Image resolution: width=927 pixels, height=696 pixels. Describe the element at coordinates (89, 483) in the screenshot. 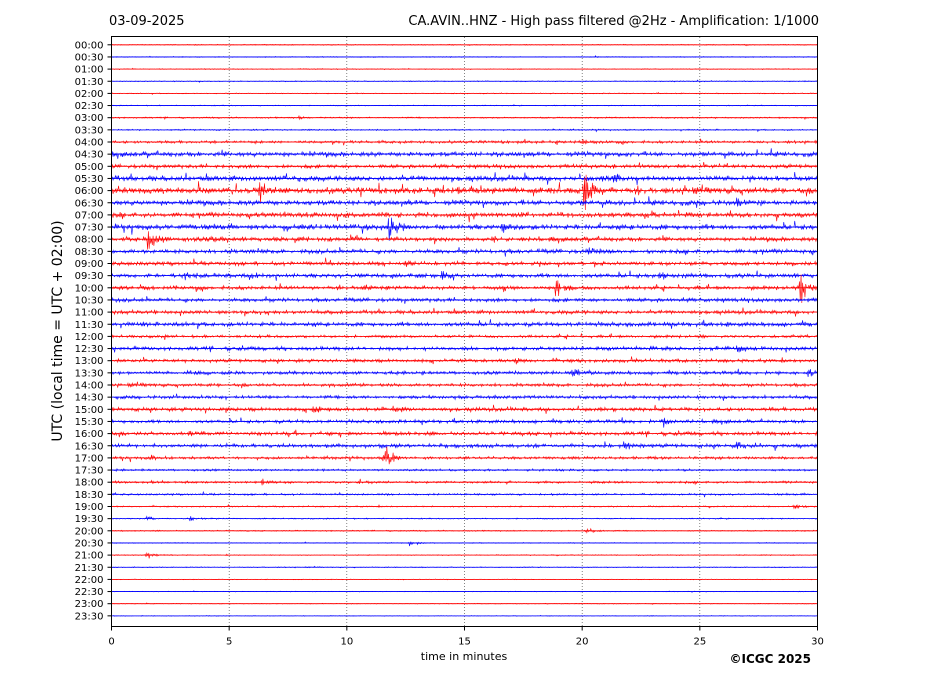

I see `y-tick-label: 18:00` at that location.